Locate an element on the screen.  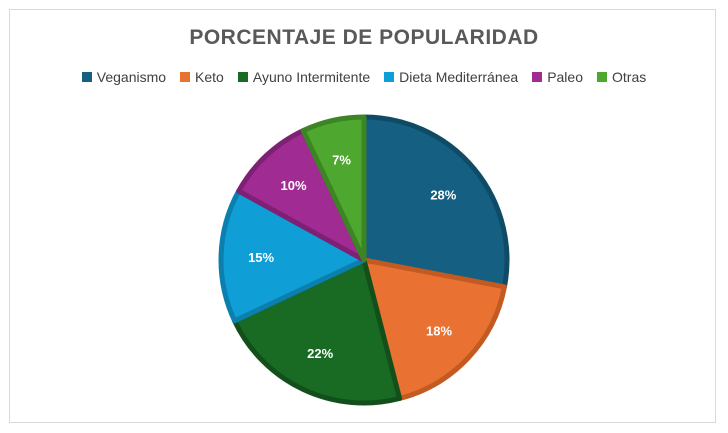
legend-item: Dieta Mediterránea is located at coordinates (451, 77).